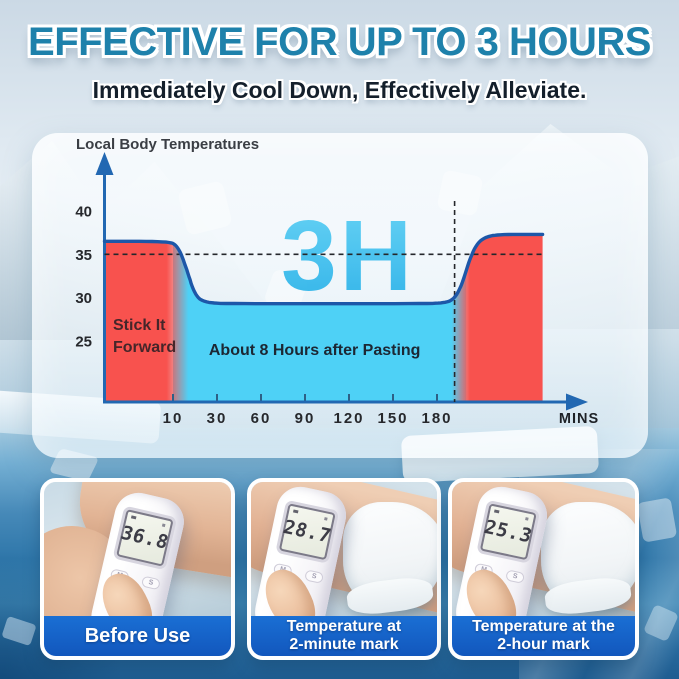  I want to click on caption-banner: Temperature at 2-minute mark, so click(344, 636).